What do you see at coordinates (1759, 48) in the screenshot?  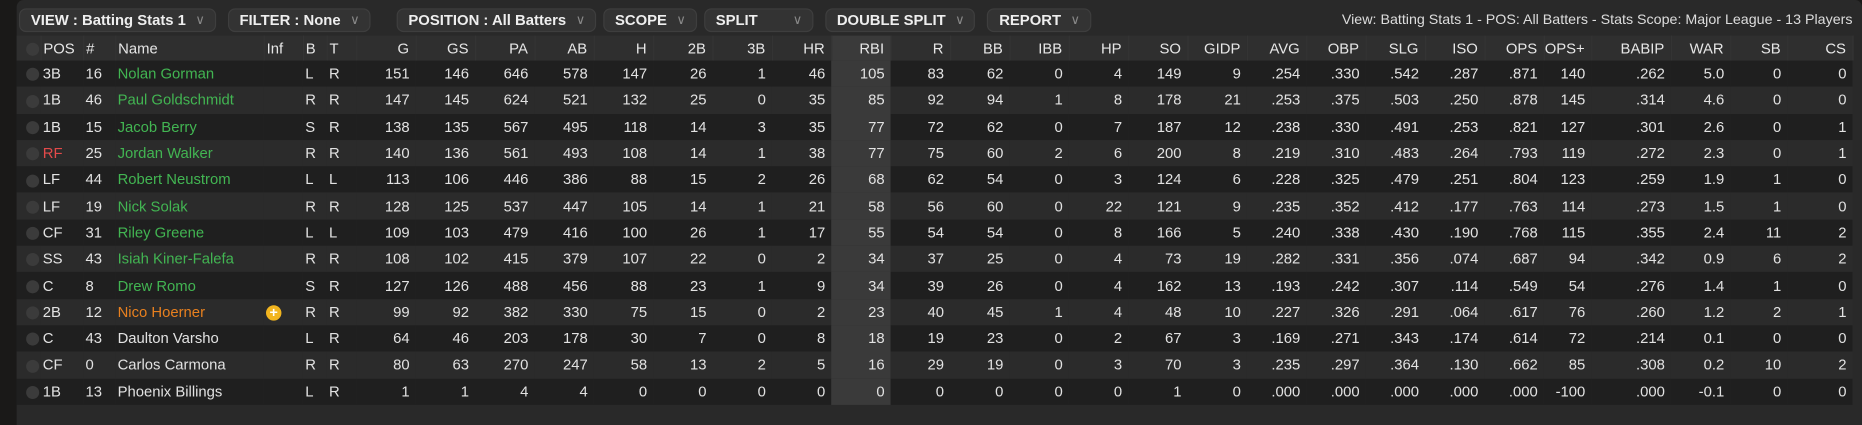 I see `column-header-sb: SB` at bounding box center [1759, 48].